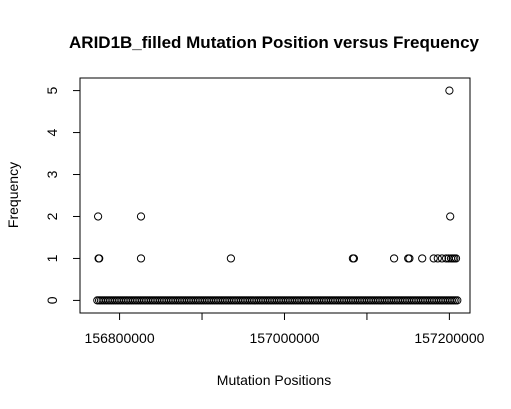  I want to click on y-tick-label: 5, so click(52, 90).